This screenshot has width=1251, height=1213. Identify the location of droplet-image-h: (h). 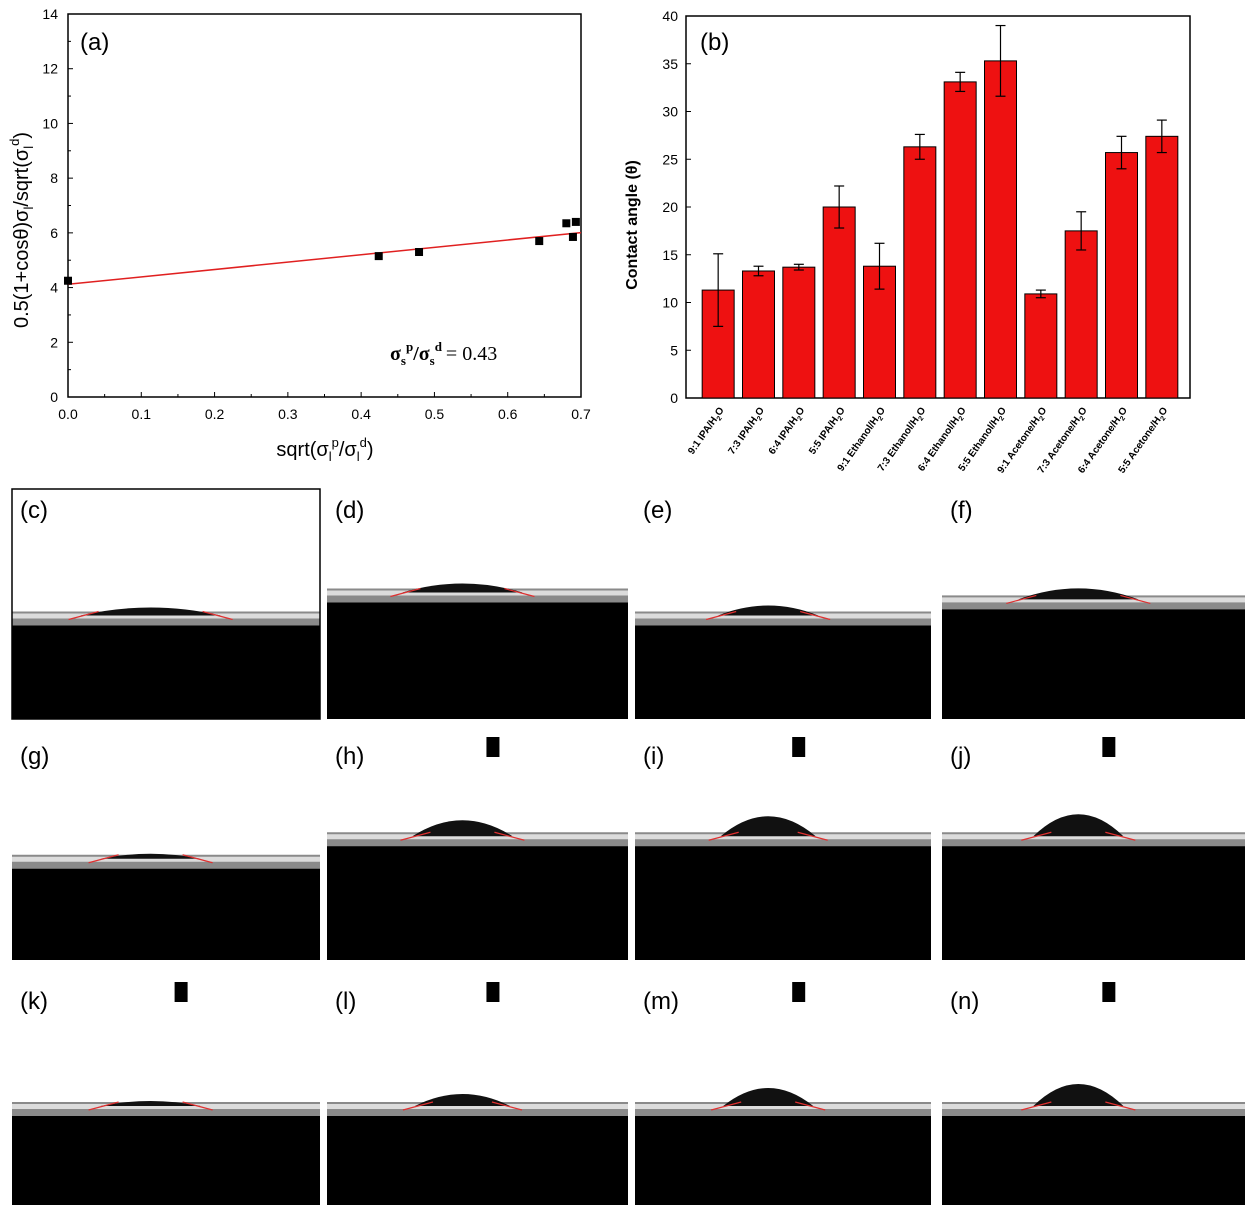
(477, 847).